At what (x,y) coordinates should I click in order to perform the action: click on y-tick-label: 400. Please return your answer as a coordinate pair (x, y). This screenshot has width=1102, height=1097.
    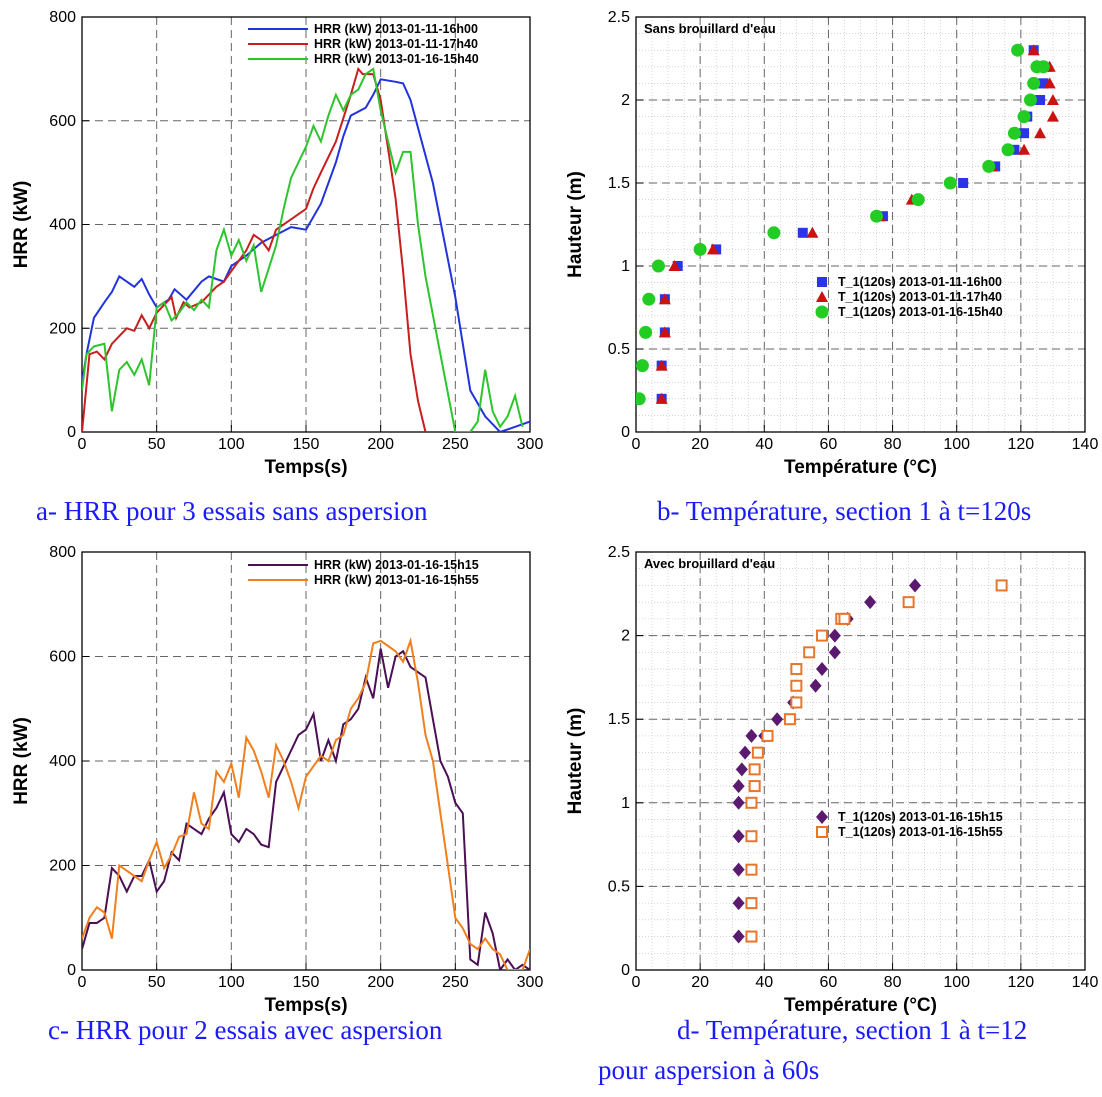
    Looking at the image, I should click on (62, 225).